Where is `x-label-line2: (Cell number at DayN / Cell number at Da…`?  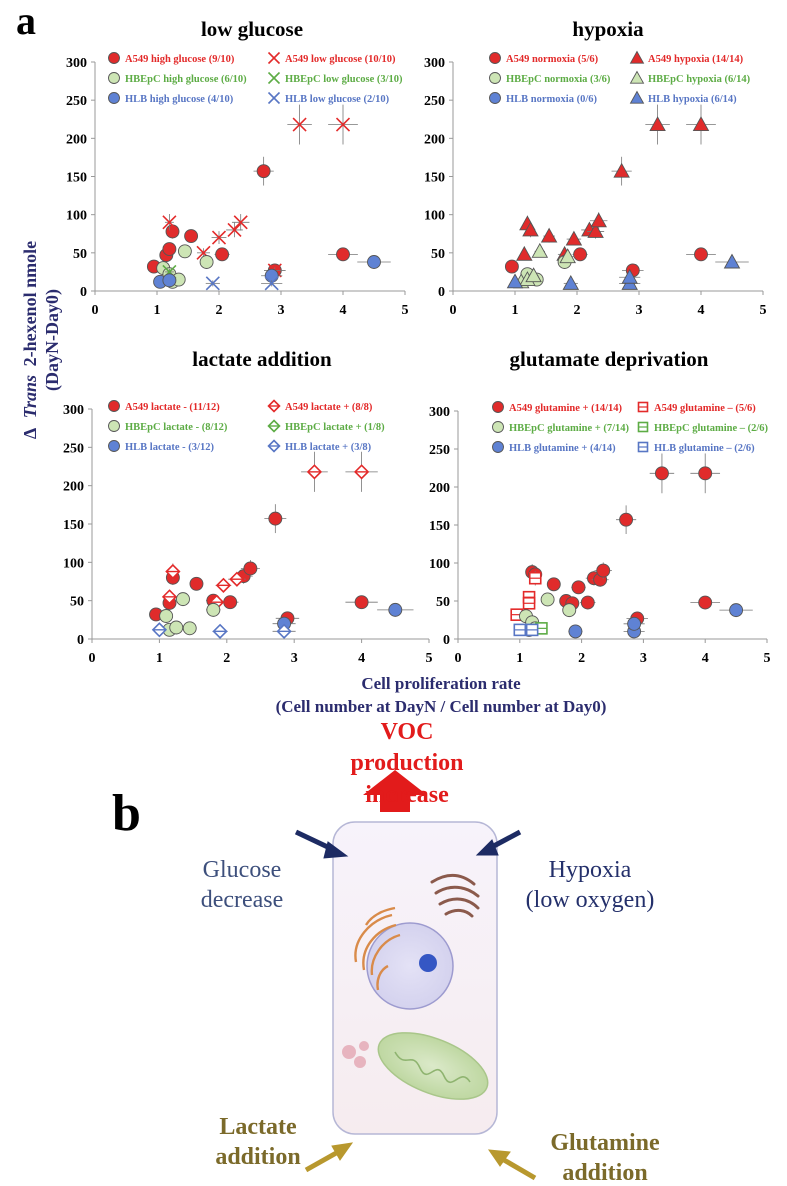 x-label-line2: (Cell number at DayN / Cell number at Da… is located at coordinates (441, 706).